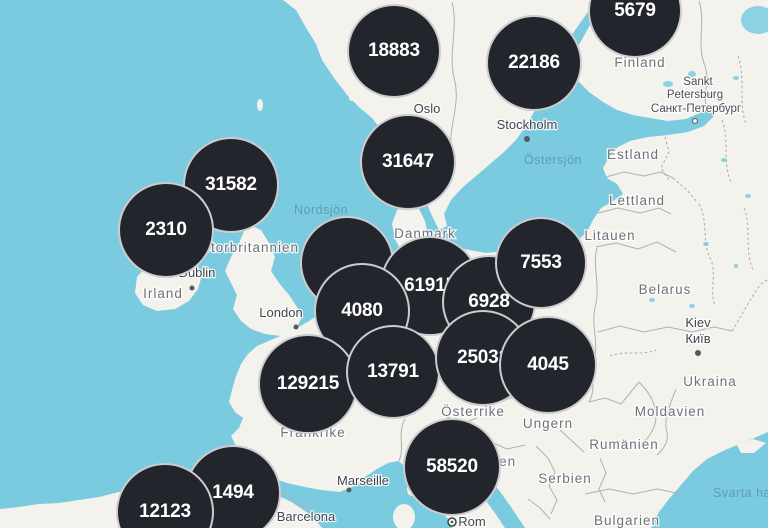 This screenshot has height=528, width=768. I want to click on city-label-rome: Rom, so click(471, 521).